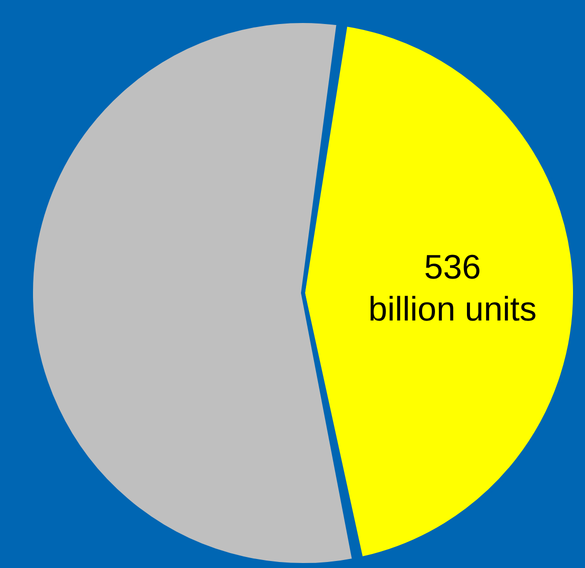 The width and height of the screenshot is (585, 568). I want to click on data-label: 536 billion units, so click(452, 288).